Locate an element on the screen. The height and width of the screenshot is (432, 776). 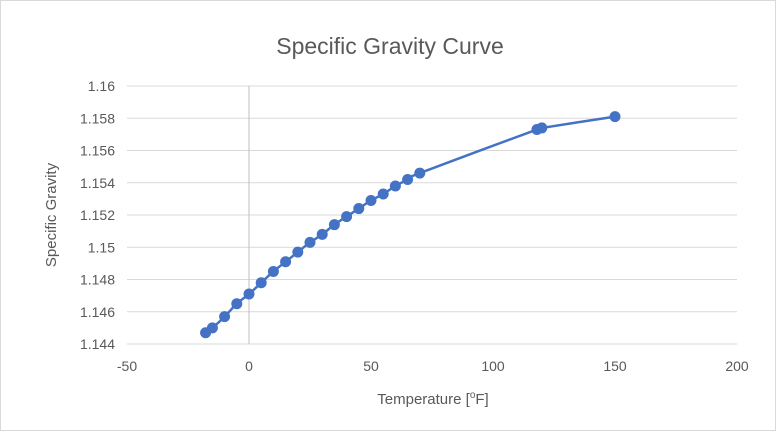
y-tick-label: 1.158 is located at coordinates (97, 118).